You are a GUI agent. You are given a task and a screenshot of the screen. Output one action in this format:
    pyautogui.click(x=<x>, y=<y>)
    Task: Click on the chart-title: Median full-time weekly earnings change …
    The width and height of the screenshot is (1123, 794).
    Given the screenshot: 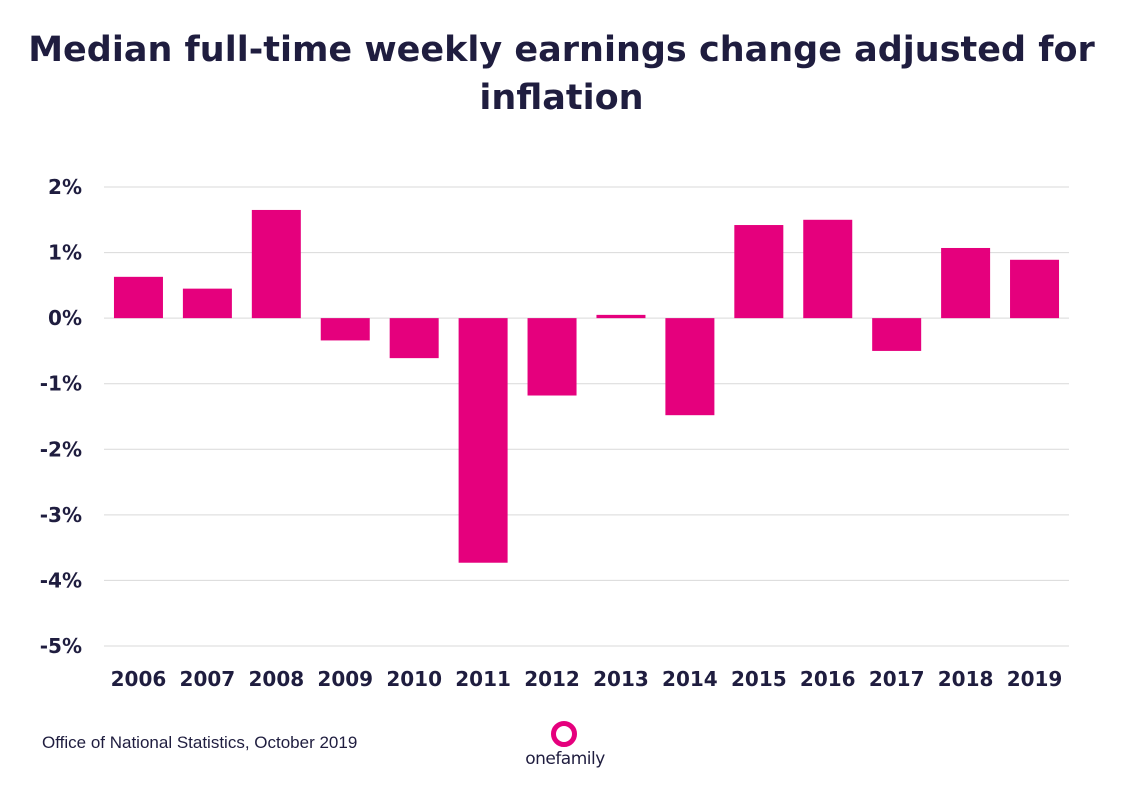 What is the action you would take?
    pyautogui.click(x=561, y=74)
    